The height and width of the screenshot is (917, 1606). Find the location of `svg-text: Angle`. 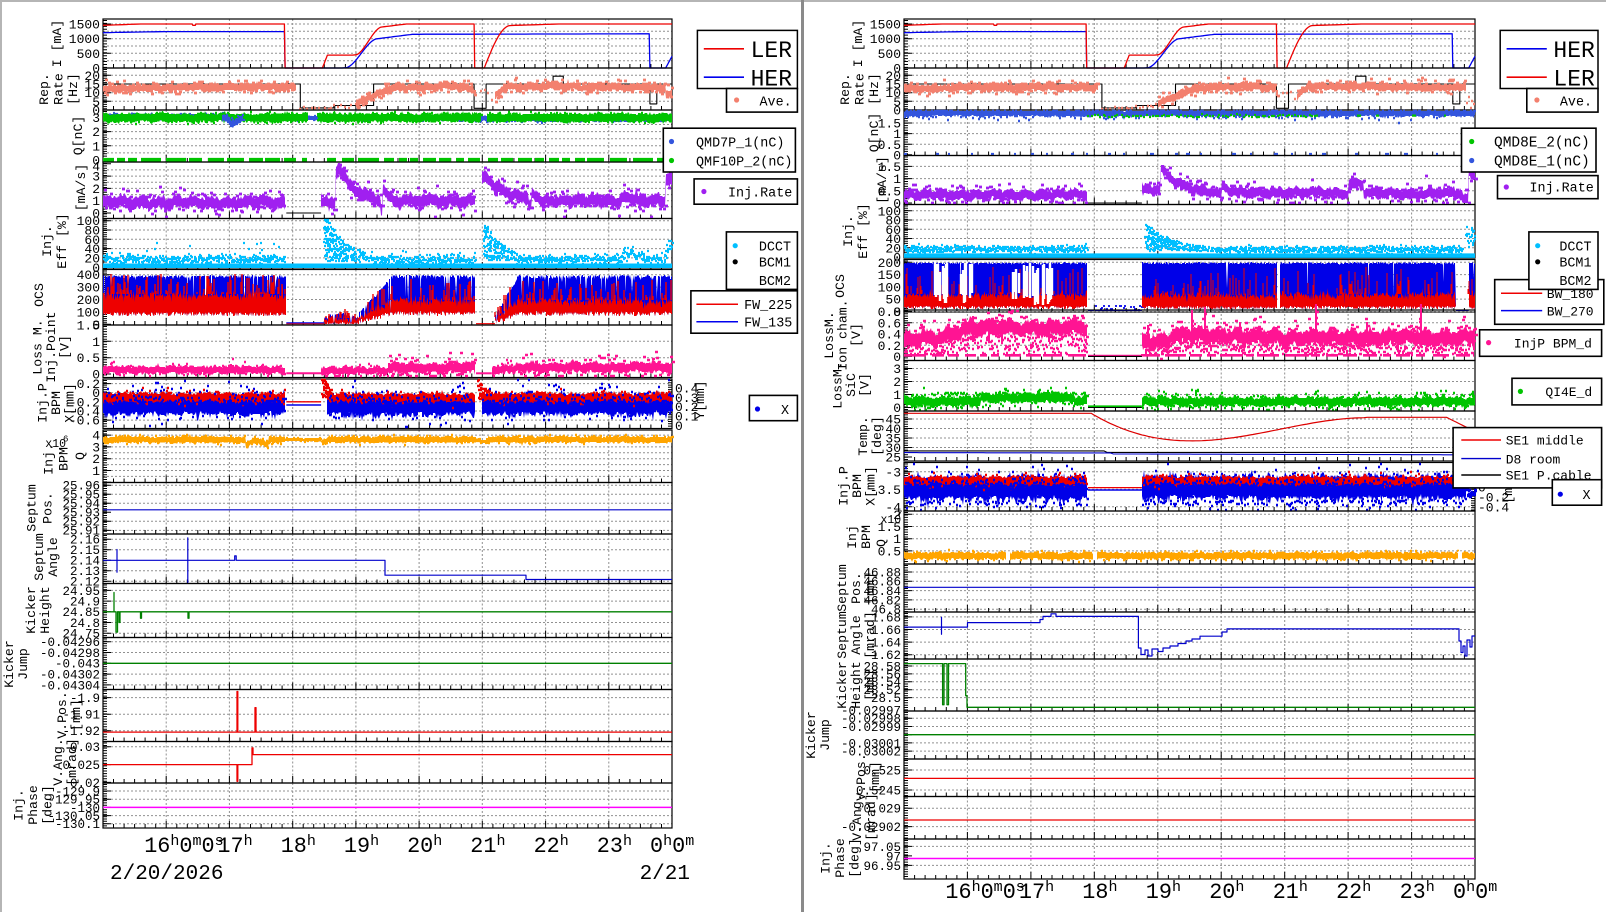

svg-text: Angle is located at coordinates (856, 635).